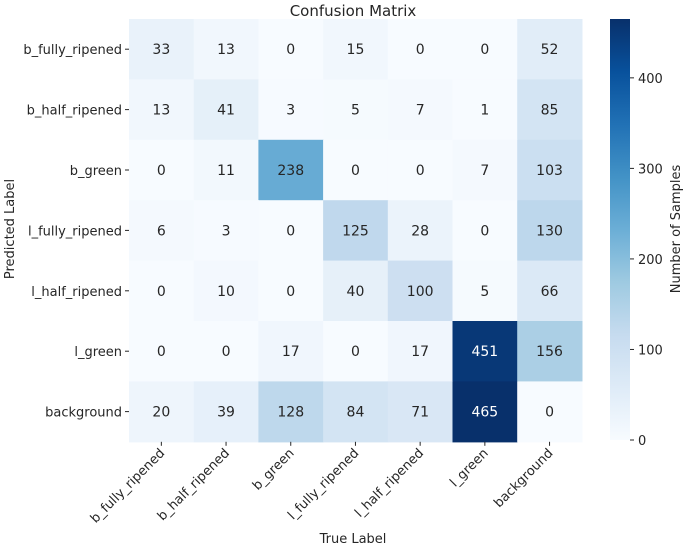 The width and height of the screenshot is (685, 553). I want to click on cell-value-label: 128, so click(290, 413).